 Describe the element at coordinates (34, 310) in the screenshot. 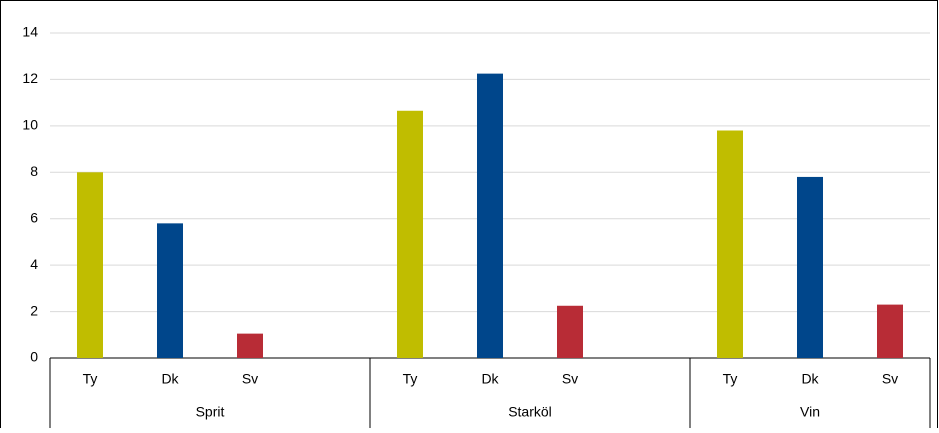

I see `y-tick-label: 2` at that location.